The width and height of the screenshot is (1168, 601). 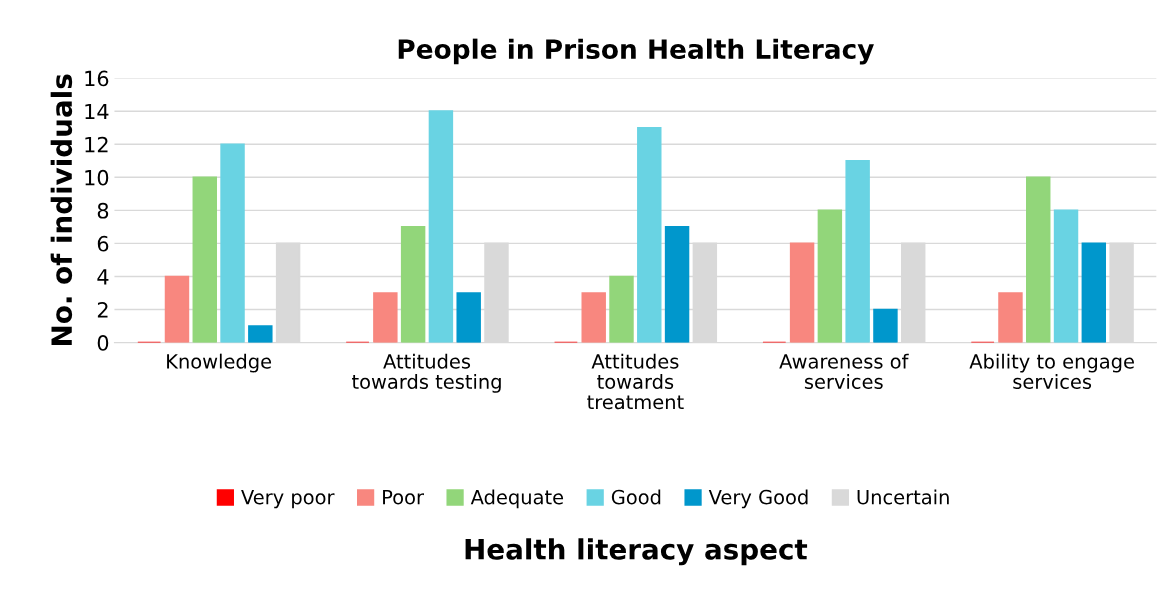 I want to click on legend-label: Very Good, so click(x=758, y=499).